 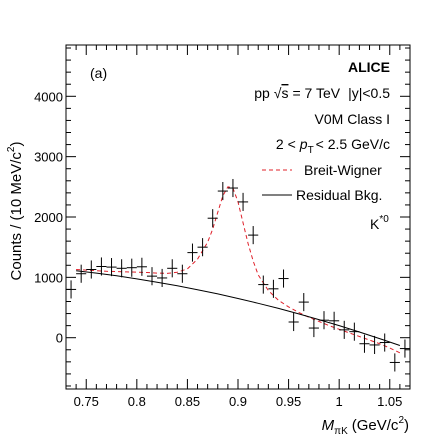 I want to click on x-tick-label: 0.9, so click(x=238, y=401).